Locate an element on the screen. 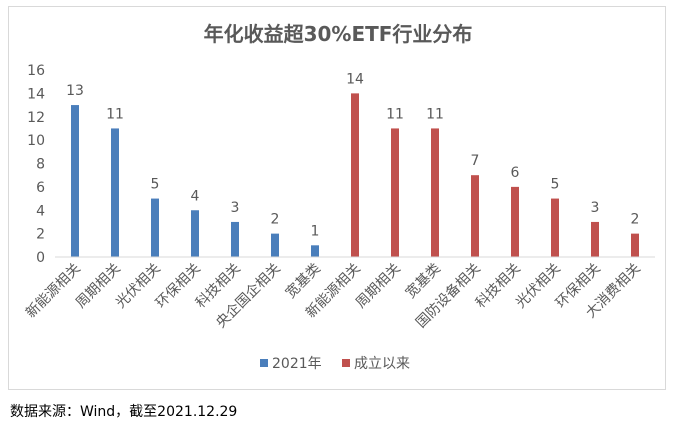 The image size is (683, 427). legend-item: 成立以来 is located at coordinates (376, 364).